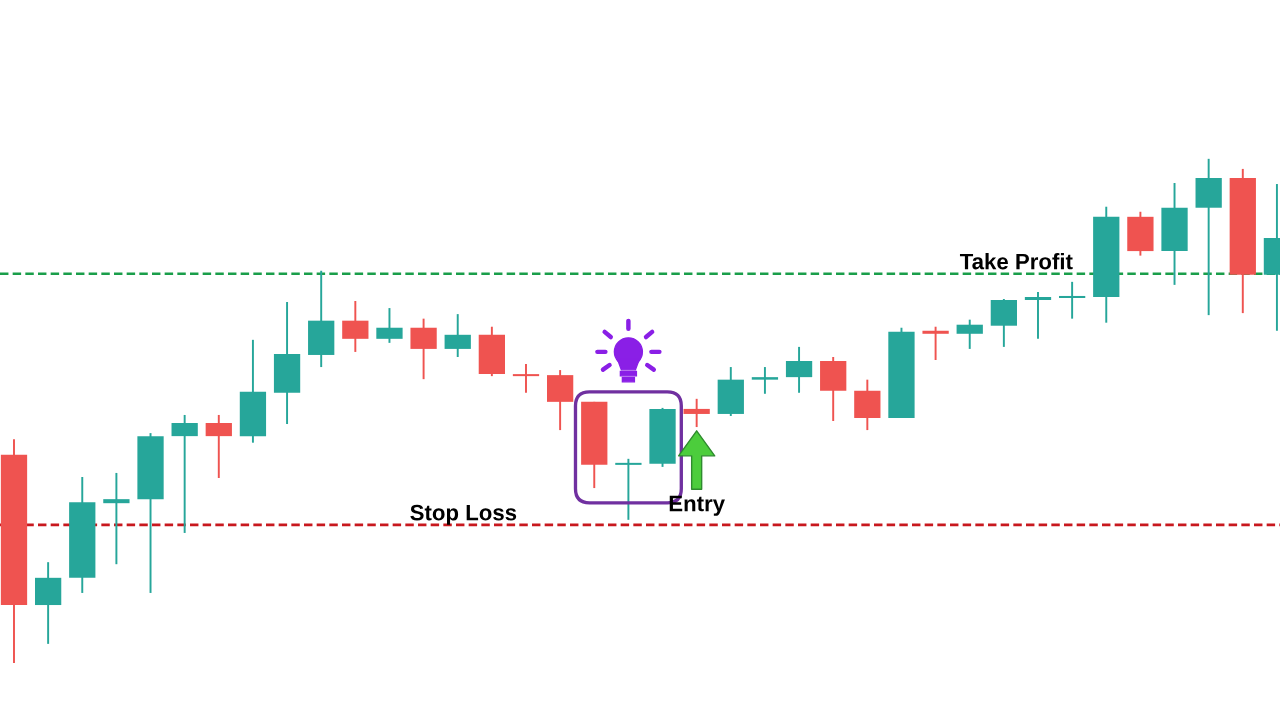  Describe the element at coordinates (463, 514) in the screenshot. I see `ref-line-label: Stop Loss` at that location.